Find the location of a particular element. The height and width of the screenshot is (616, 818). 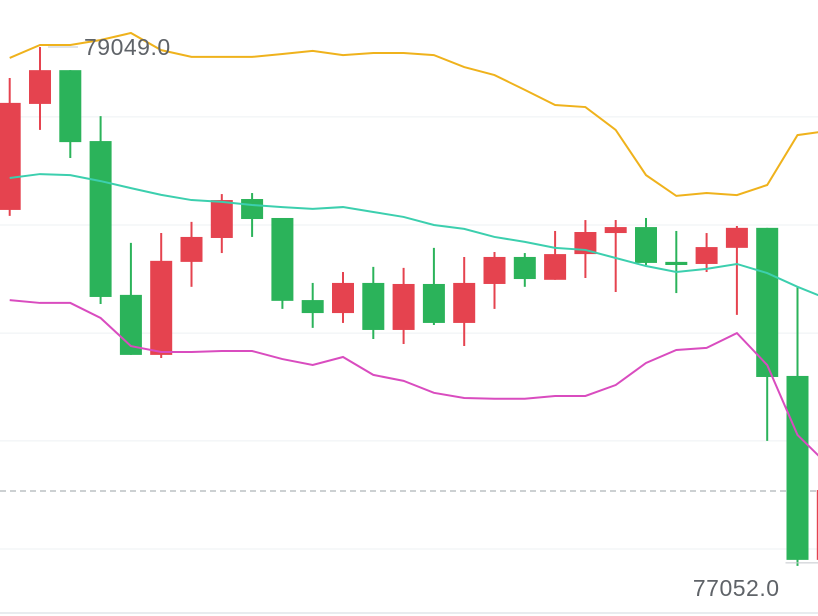

annotation-label: 77052.0 is located at coordinates (736, 588).